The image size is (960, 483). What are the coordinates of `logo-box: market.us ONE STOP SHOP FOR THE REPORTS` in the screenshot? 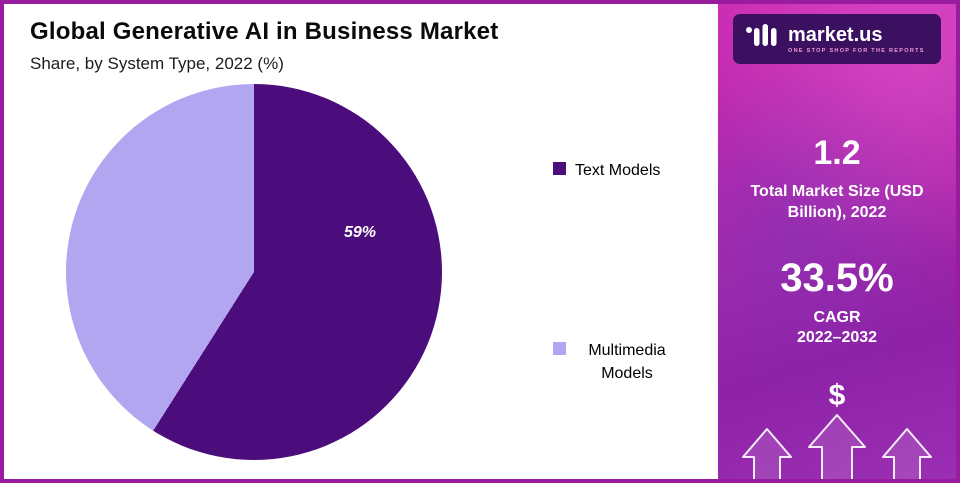 It's located at (837, 39).